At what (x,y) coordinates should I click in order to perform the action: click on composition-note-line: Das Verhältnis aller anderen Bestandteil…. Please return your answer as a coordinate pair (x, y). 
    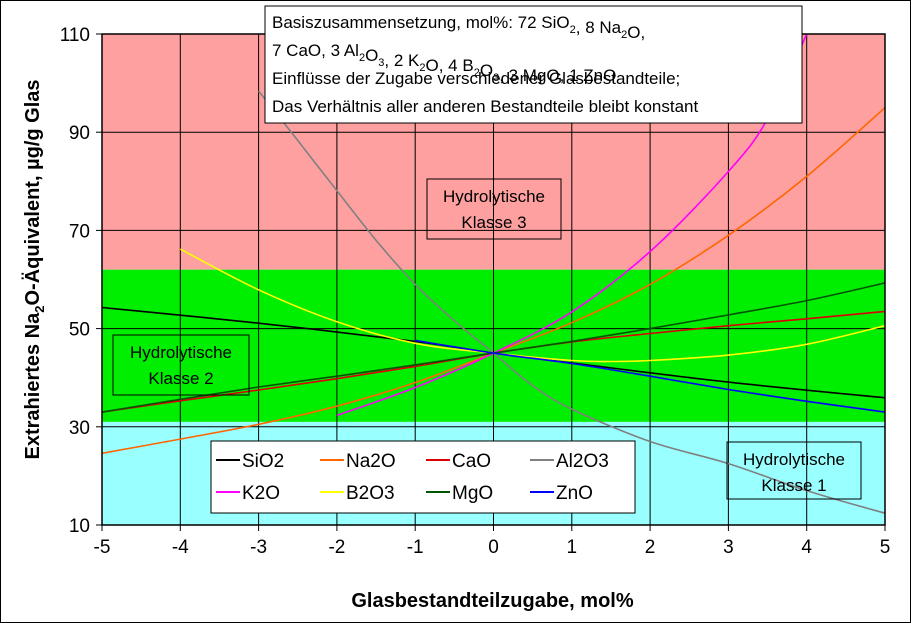
    Looking at the image, I should click on (485, 106).